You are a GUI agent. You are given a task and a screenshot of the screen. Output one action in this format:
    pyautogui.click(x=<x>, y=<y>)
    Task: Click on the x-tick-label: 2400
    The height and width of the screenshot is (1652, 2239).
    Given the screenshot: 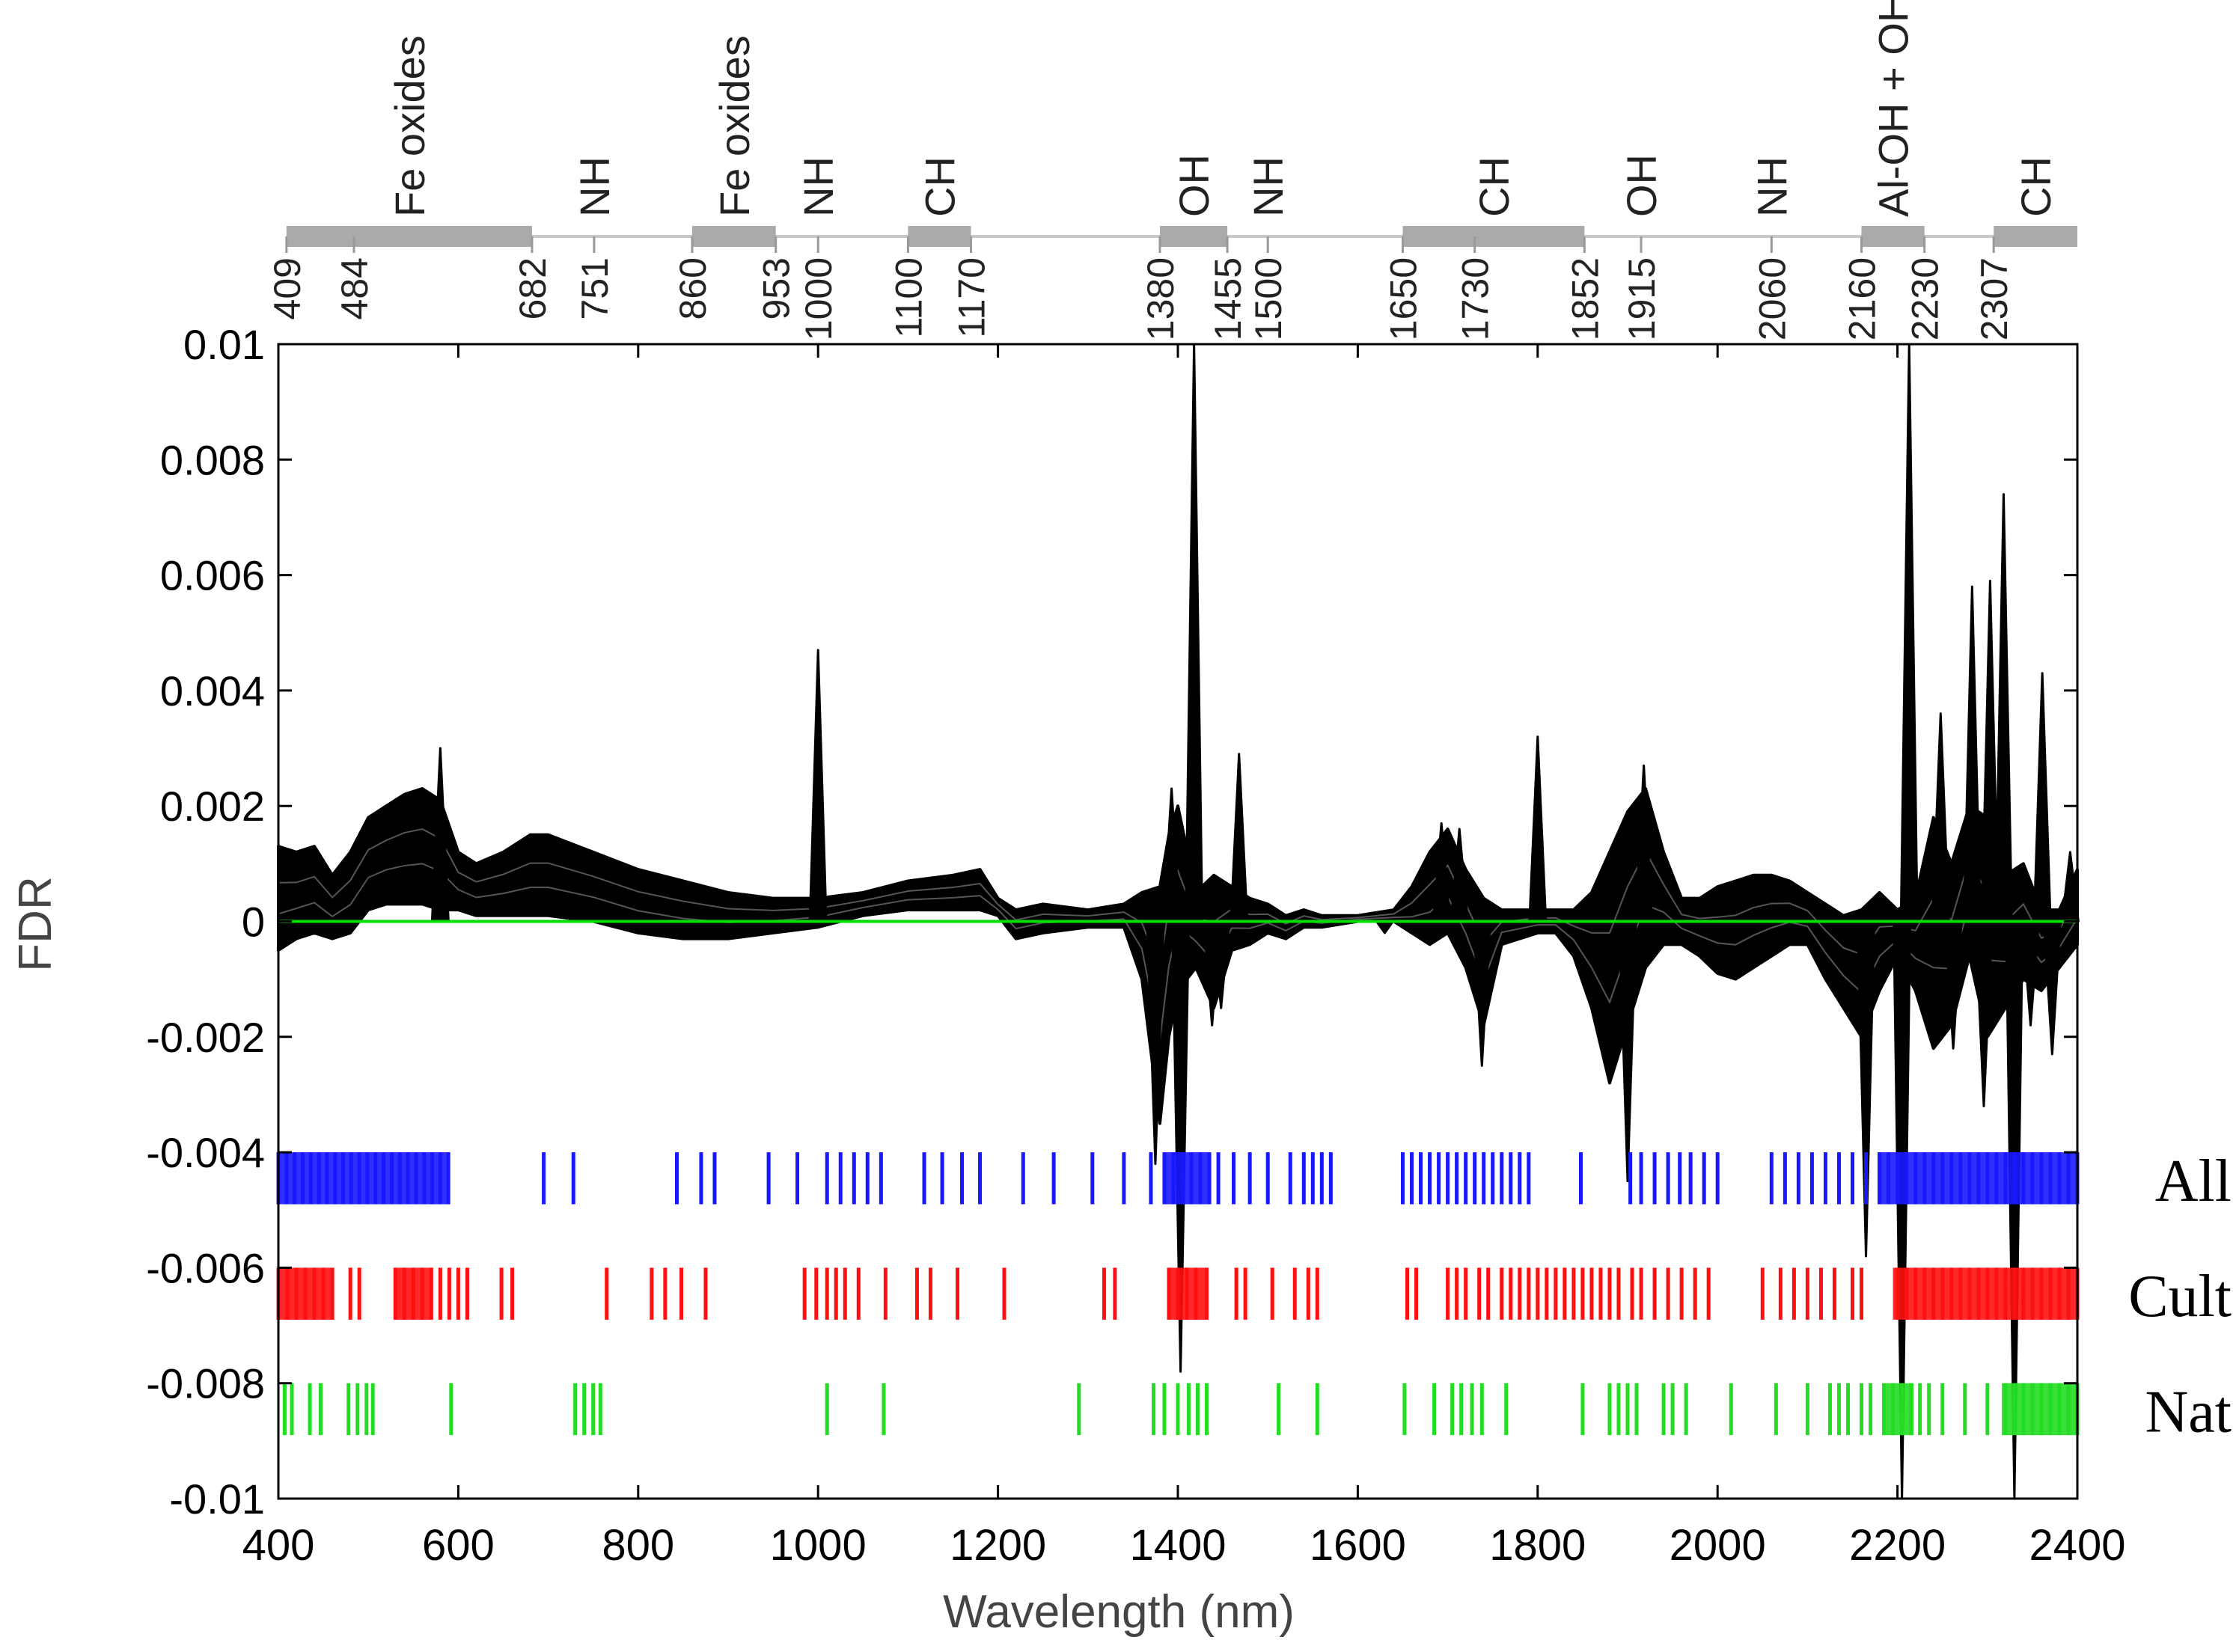 What is the action you would take?
    pyautogui.click(x=2077, y=1545)
    